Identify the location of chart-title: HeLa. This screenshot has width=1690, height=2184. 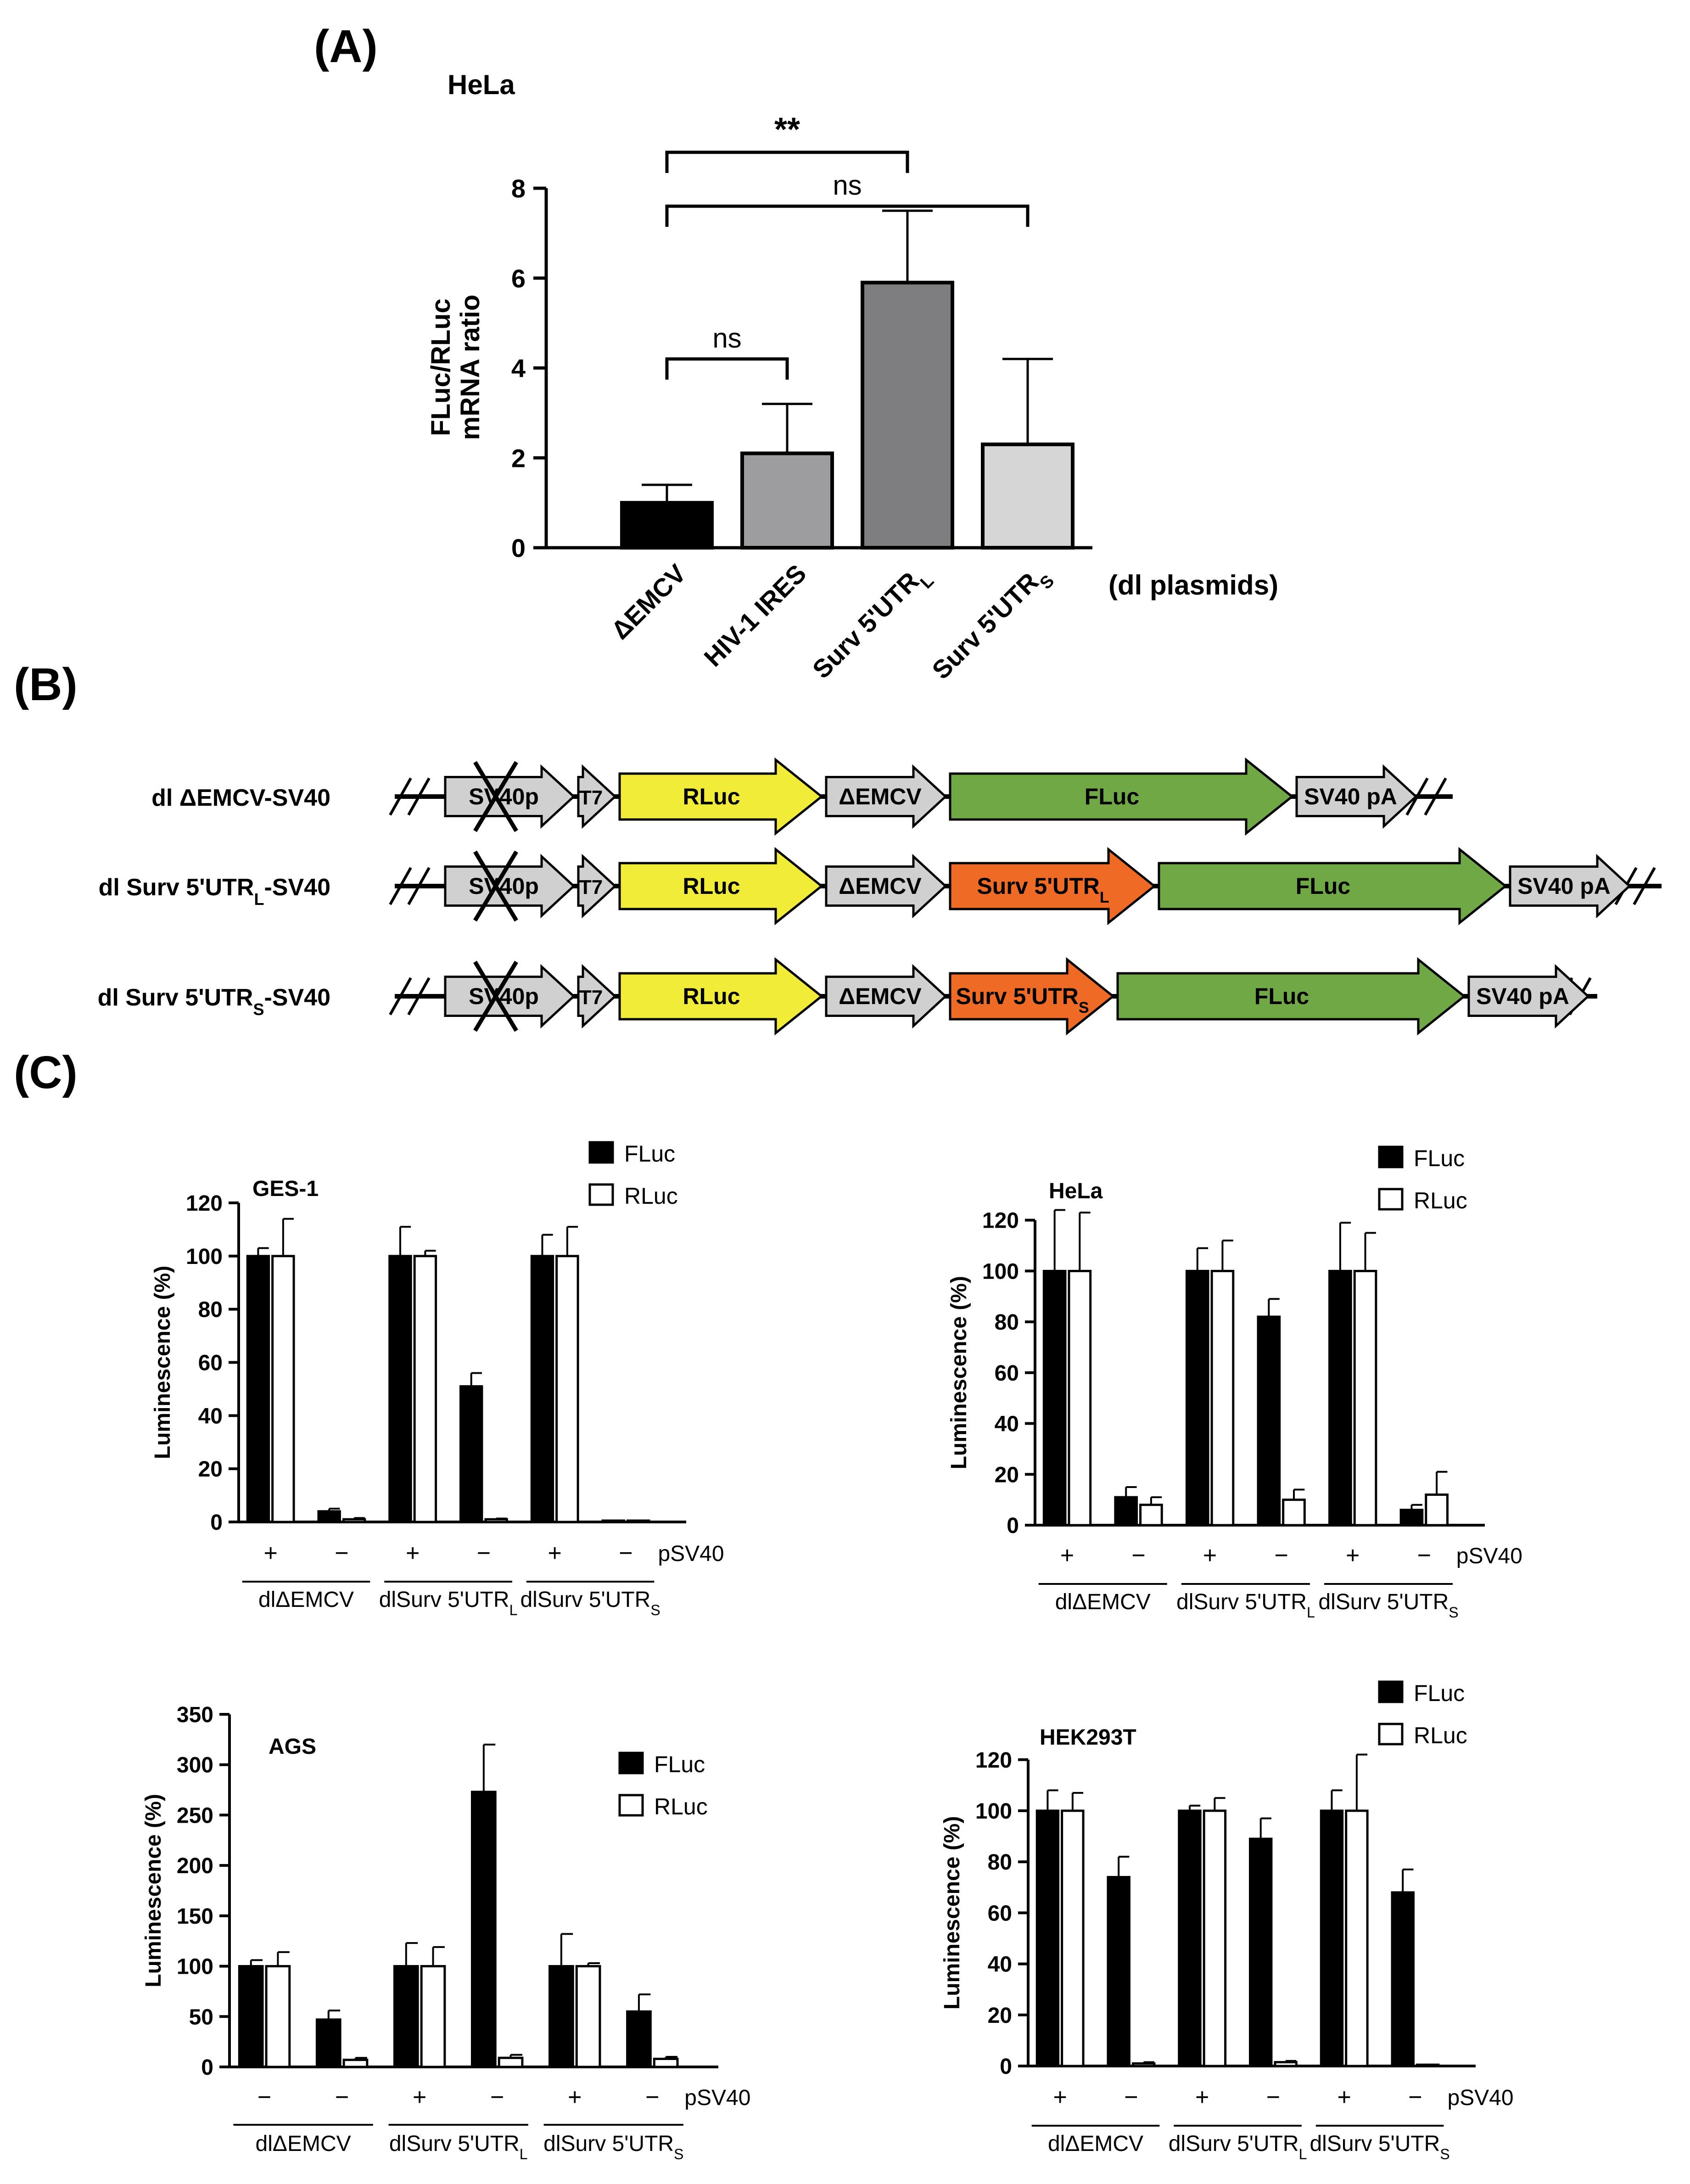
(1076, 1191).